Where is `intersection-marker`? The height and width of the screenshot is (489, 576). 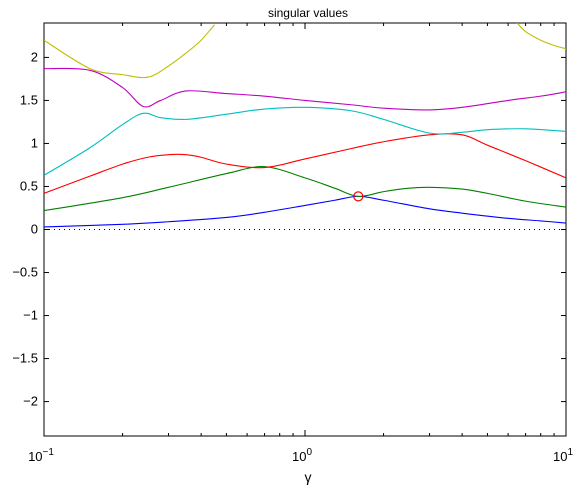
intersection-marker is located at coordinates (358, 196).